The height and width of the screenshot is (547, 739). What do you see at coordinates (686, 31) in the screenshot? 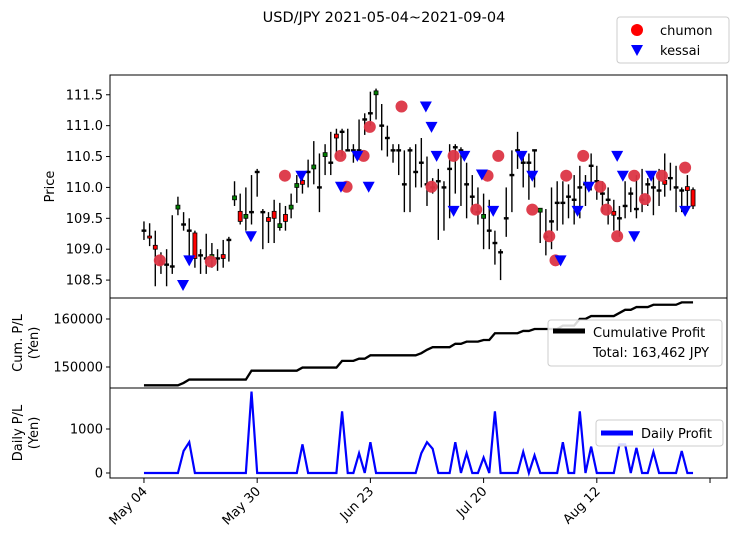
I see `legend-chumon-label: chumon` at bounding box center [686, 31].